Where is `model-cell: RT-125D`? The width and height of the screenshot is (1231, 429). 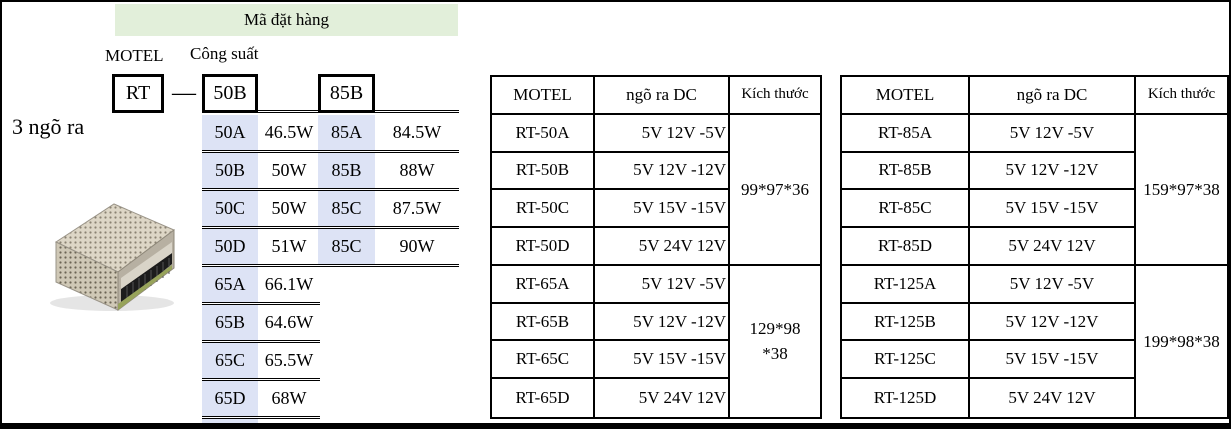
model-cell: RT-125D is located at coordinates (906, 398).